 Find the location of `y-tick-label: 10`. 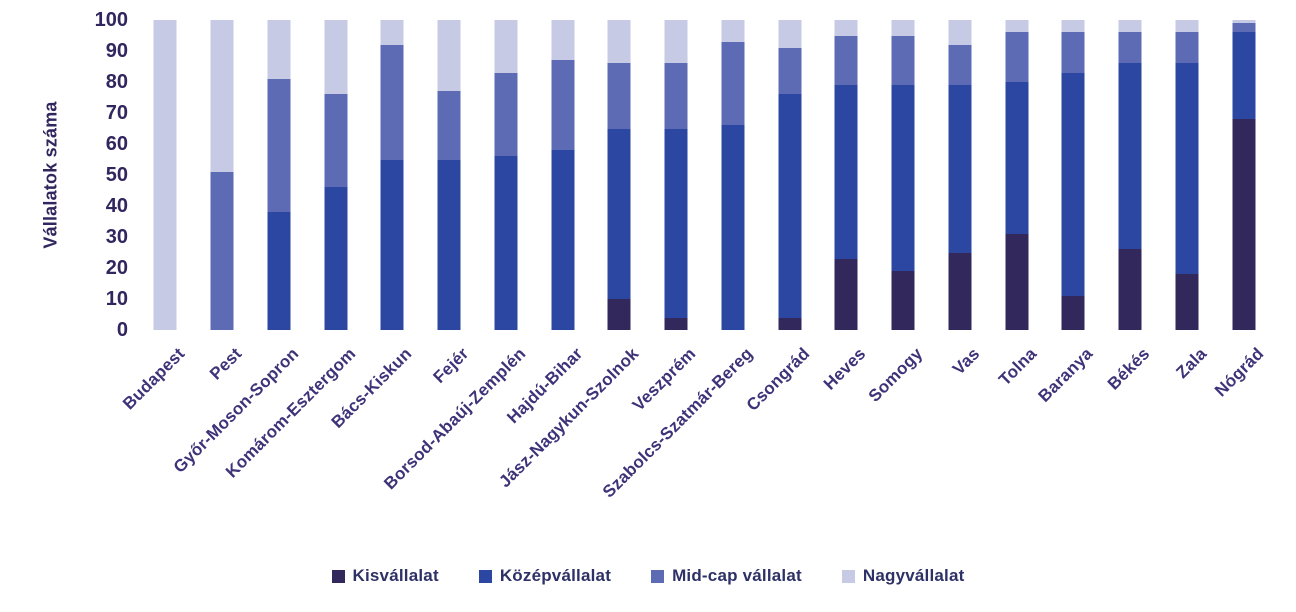

y-tick-label: 10 is located at coordinates (116, 299).